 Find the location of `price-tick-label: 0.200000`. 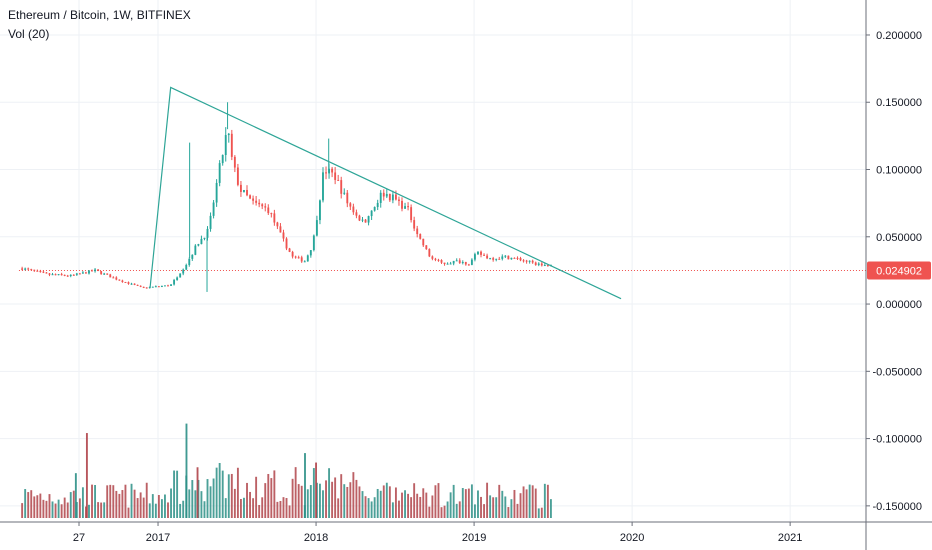

price-tick-label: 0.200000 is located at coordinates (899, 36).